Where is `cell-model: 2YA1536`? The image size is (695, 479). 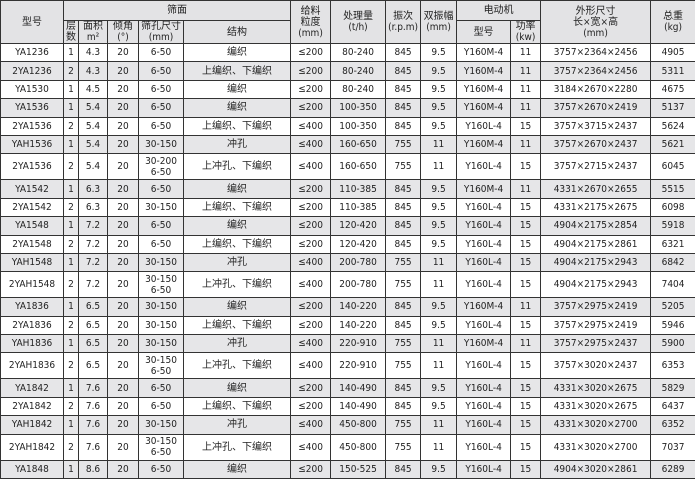 cell-model: 2YA1536 is located at coordinates (32, 126).